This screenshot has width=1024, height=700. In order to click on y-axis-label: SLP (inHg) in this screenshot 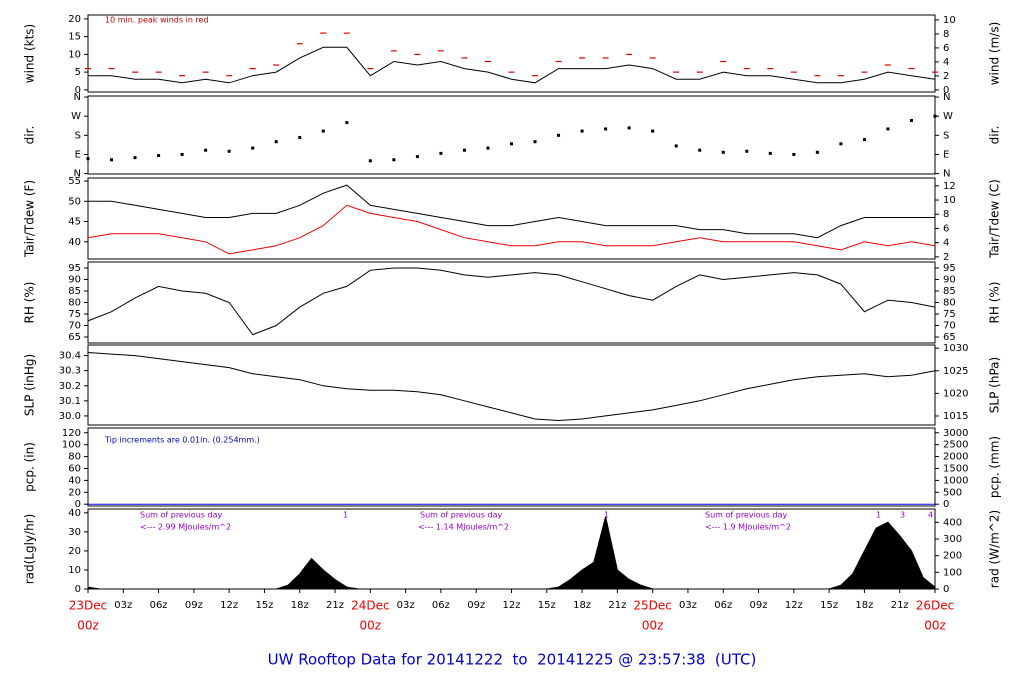, I will do `click(30, 385)`.